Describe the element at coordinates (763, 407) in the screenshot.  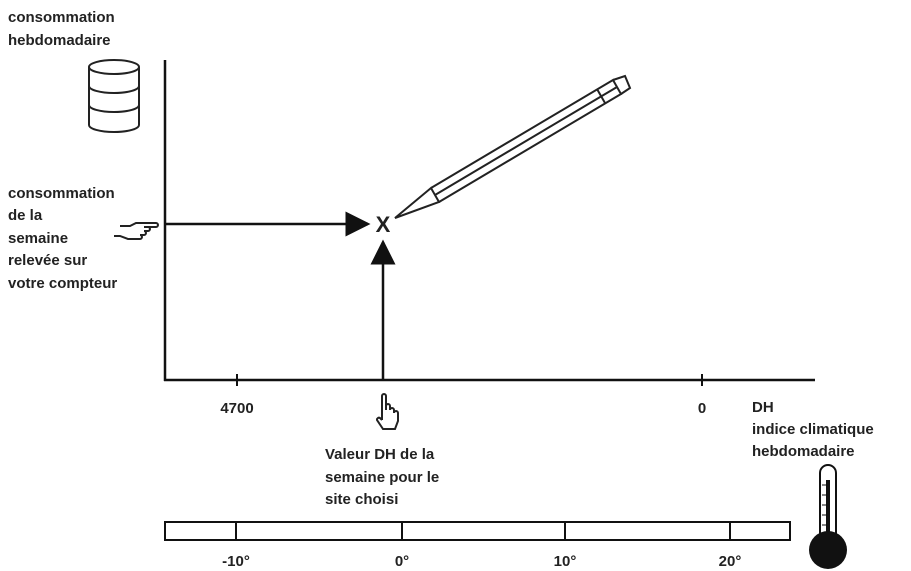
I see `x-axis-label: DH` at that location.